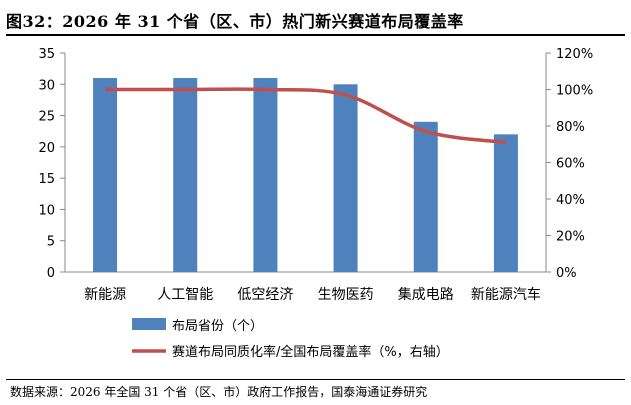 The height and width of the screenshot is (405, 631). I want to click on category-label: 低空经济, so click(265, 295).